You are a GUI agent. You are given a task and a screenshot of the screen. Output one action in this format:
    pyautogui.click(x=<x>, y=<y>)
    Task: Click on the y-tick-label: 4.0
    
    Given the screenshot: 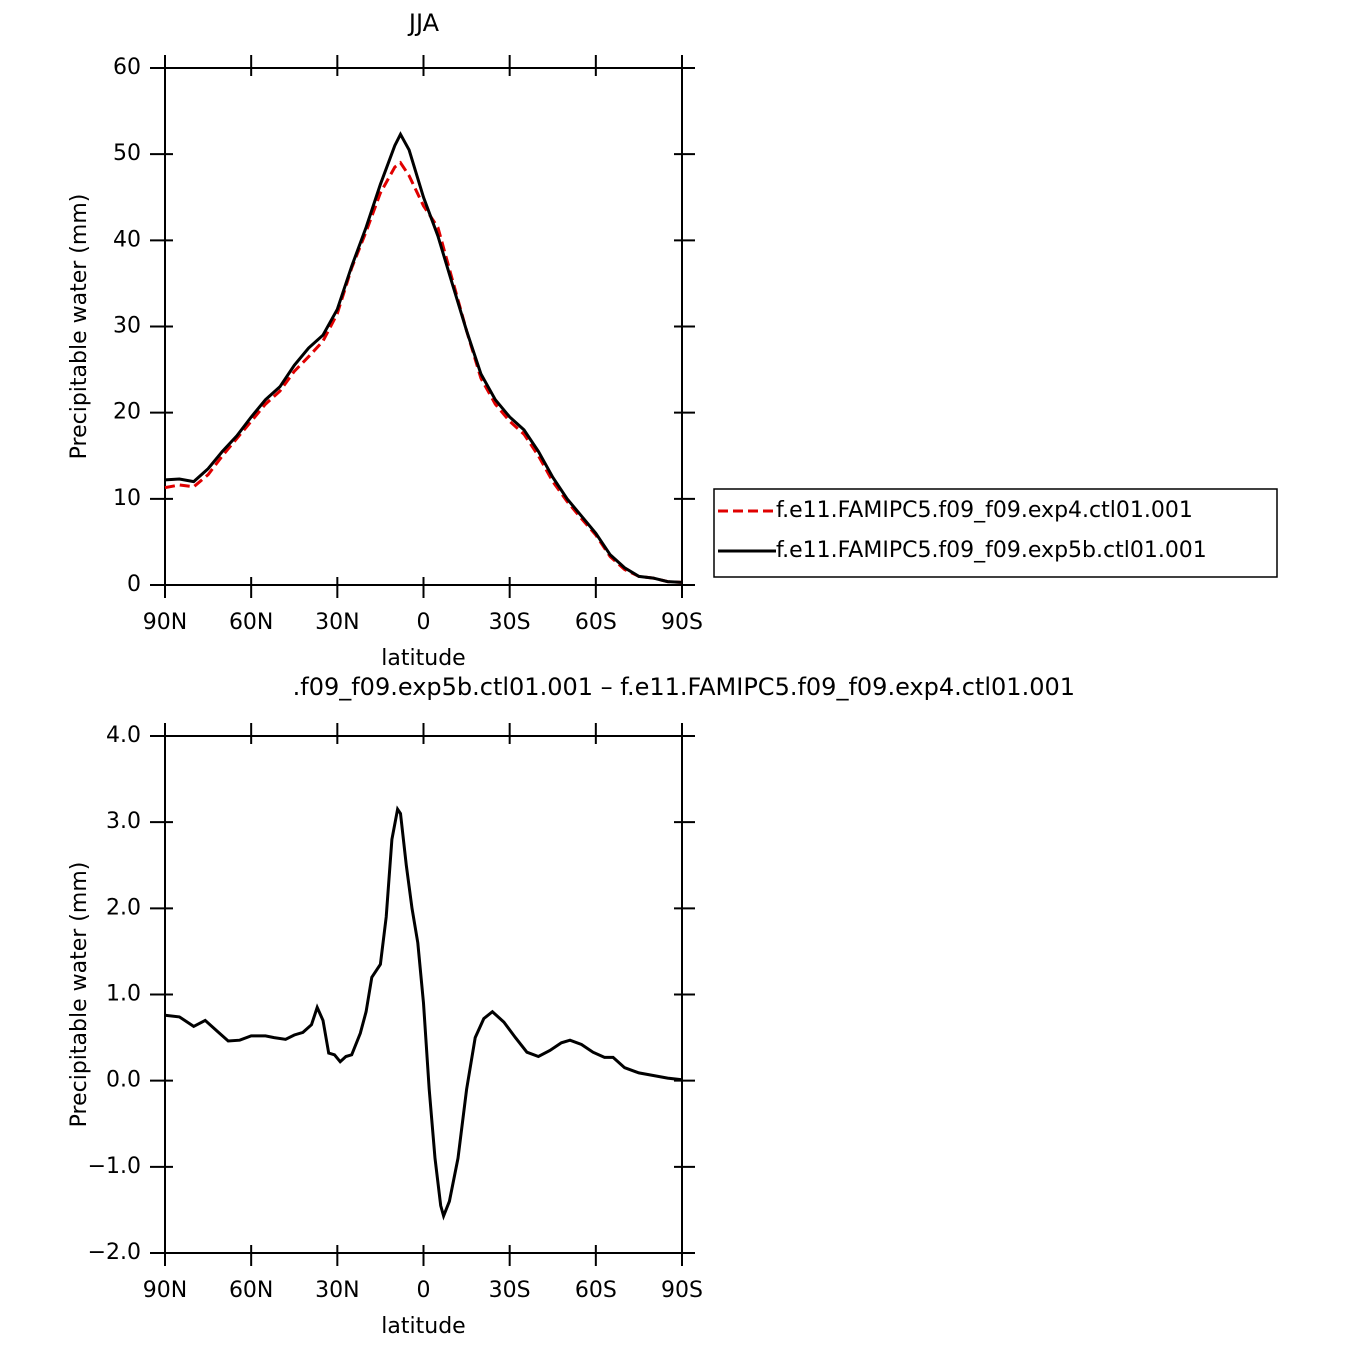 What is the action you would take?
    pyautogui.click(x=123, y=735)
    